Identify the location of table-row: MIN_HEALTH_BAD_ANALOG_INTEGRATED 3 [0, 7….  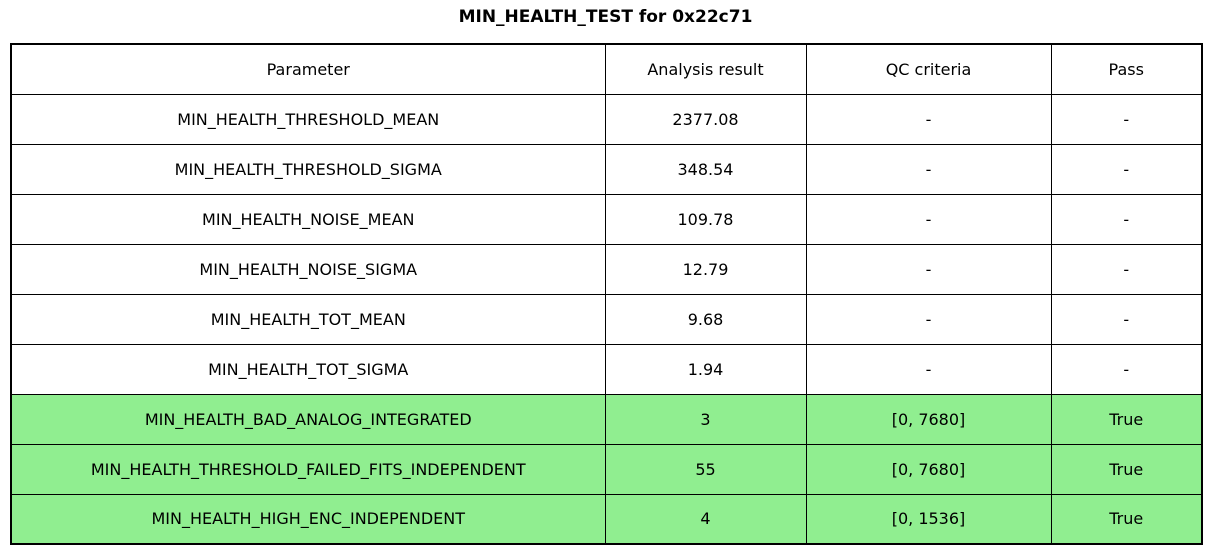
(606, 419).